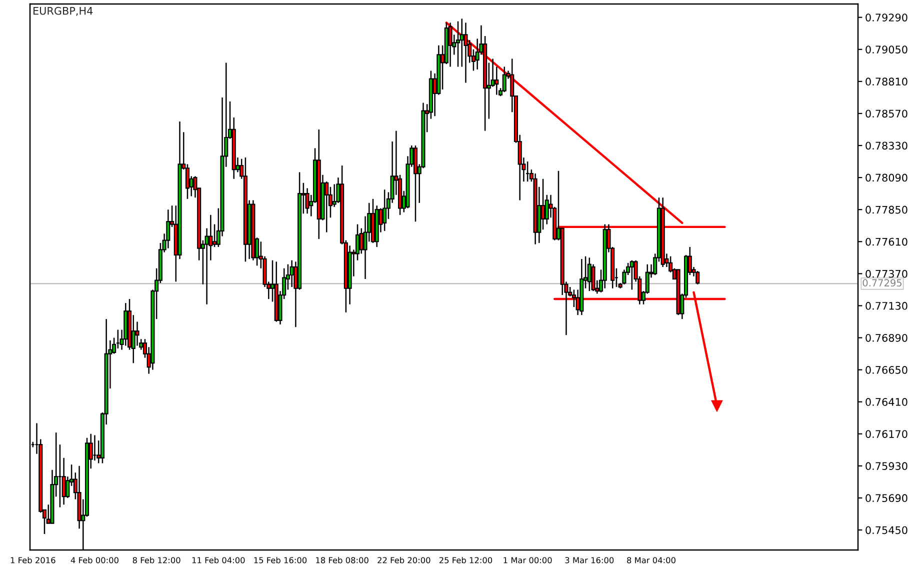  Describe the element at coordinates (887, 466) in the screenshot. I see `y-tick-label: 0.75930` at that location.